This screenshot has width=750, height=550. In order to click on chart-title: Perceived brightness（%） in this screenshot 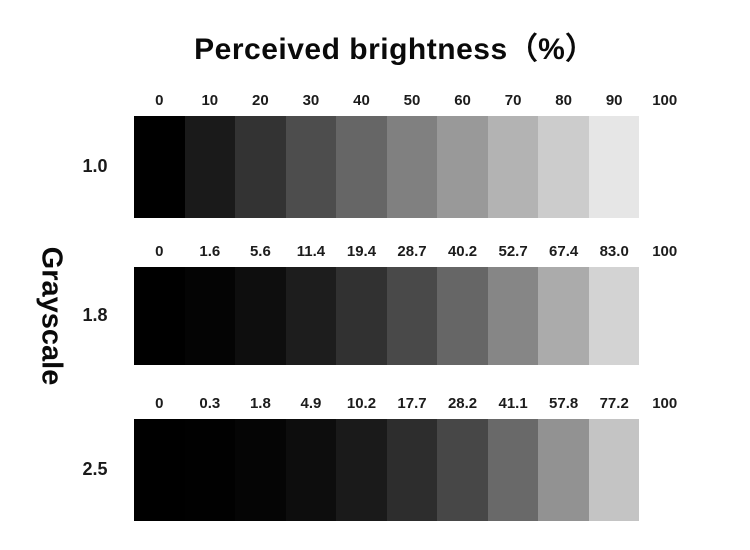, I will do `click(395, 49)`.